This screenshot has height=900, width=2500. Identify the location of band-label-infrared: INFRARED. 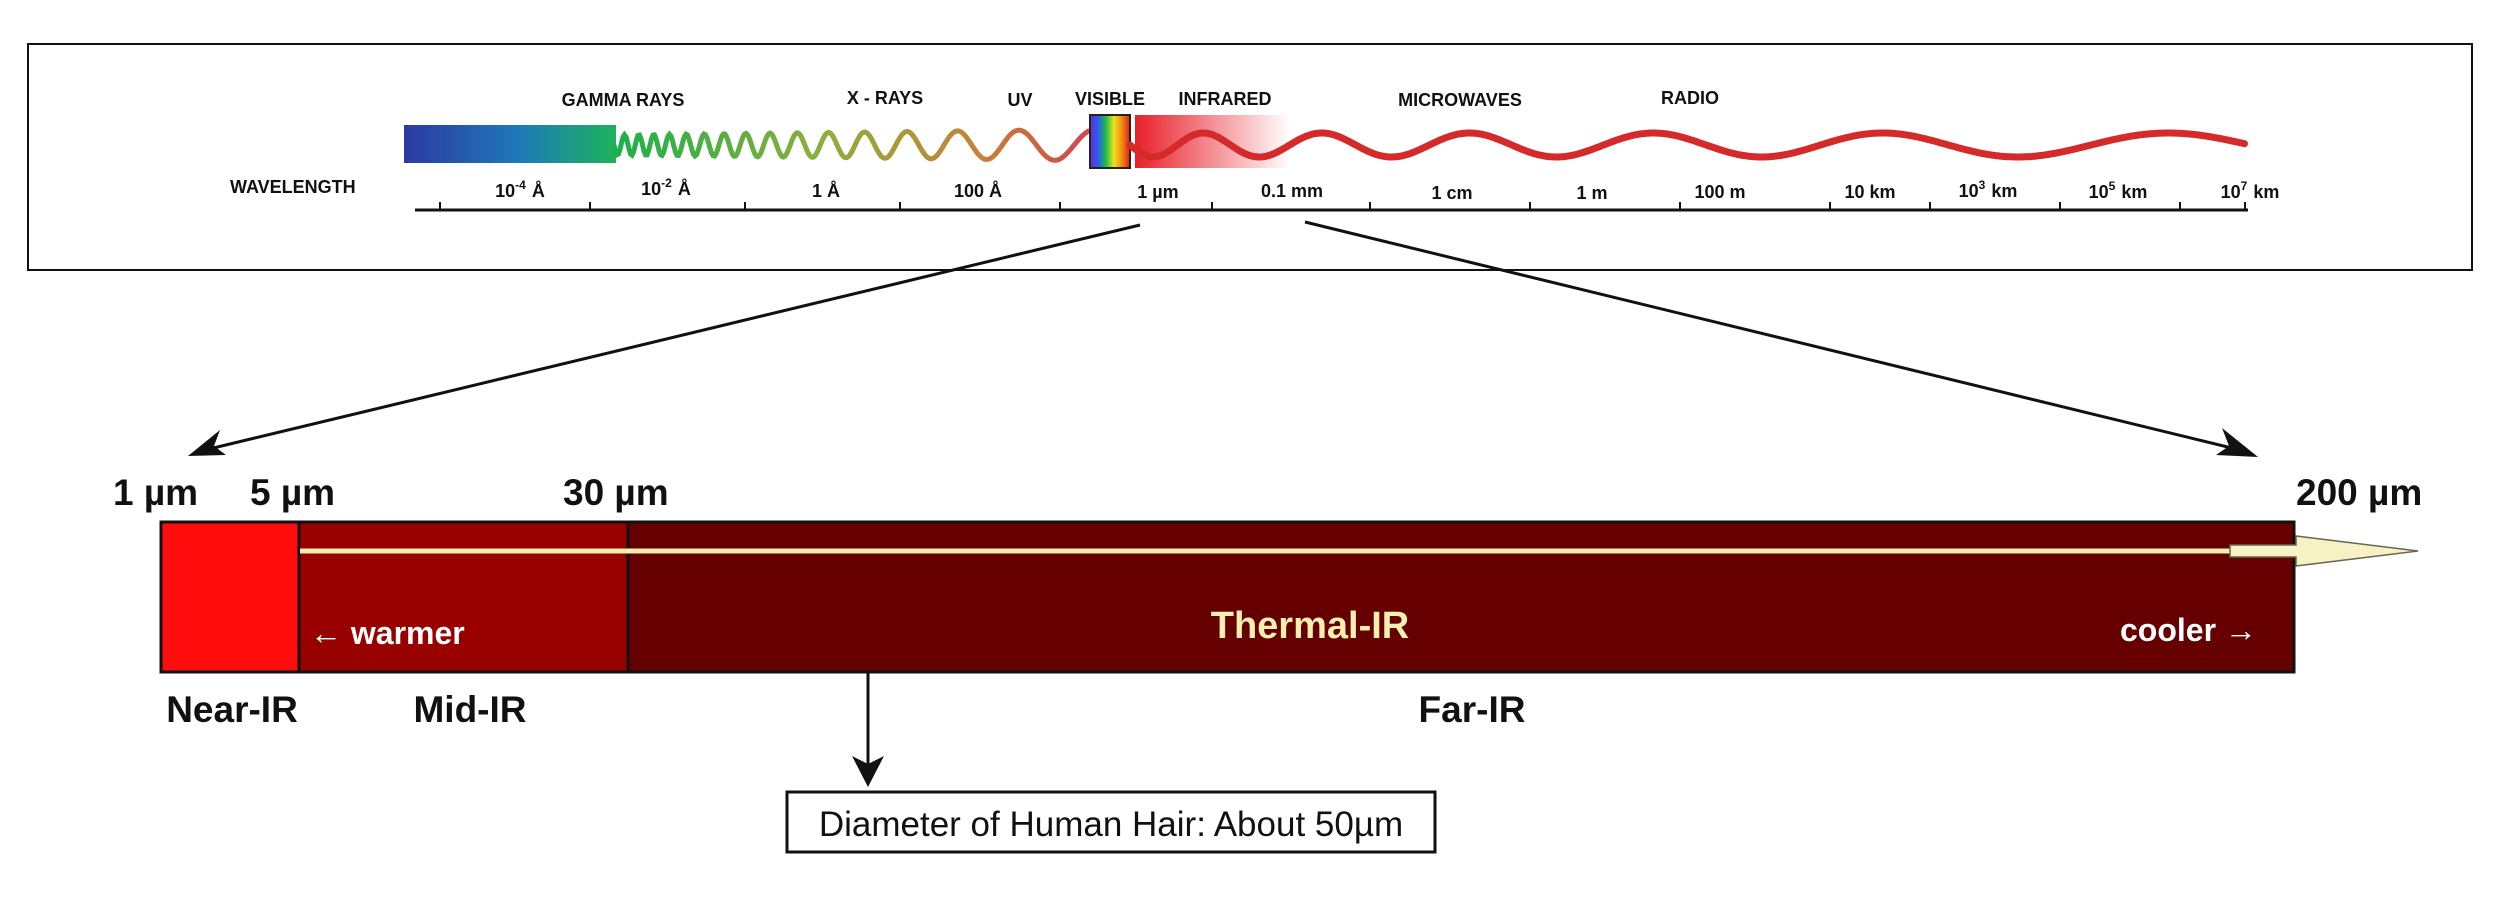
(1225, 99).